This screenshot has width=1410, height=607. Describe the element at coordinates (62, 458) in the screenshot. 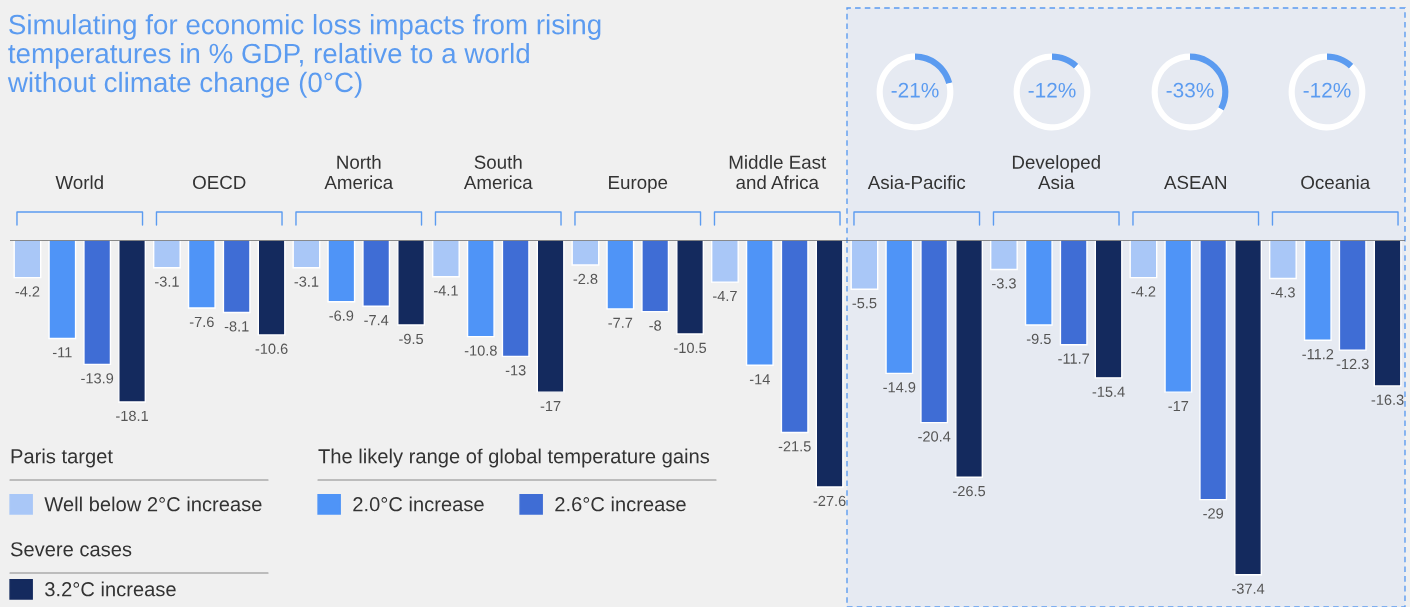

I see `annotation: Paris target` at that location.